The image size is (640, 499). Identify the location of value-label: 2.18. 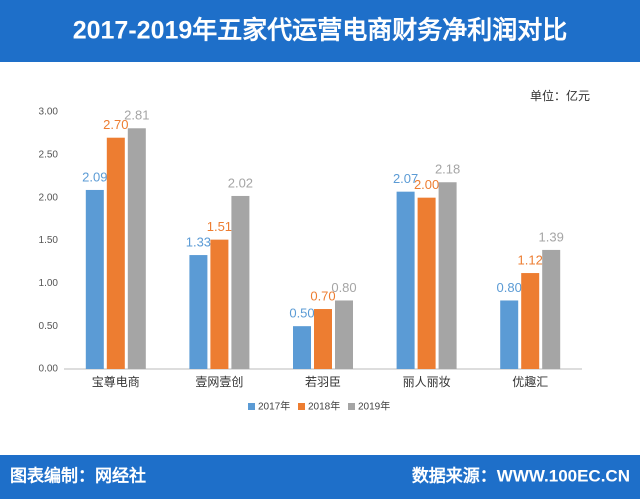
(447, 169).